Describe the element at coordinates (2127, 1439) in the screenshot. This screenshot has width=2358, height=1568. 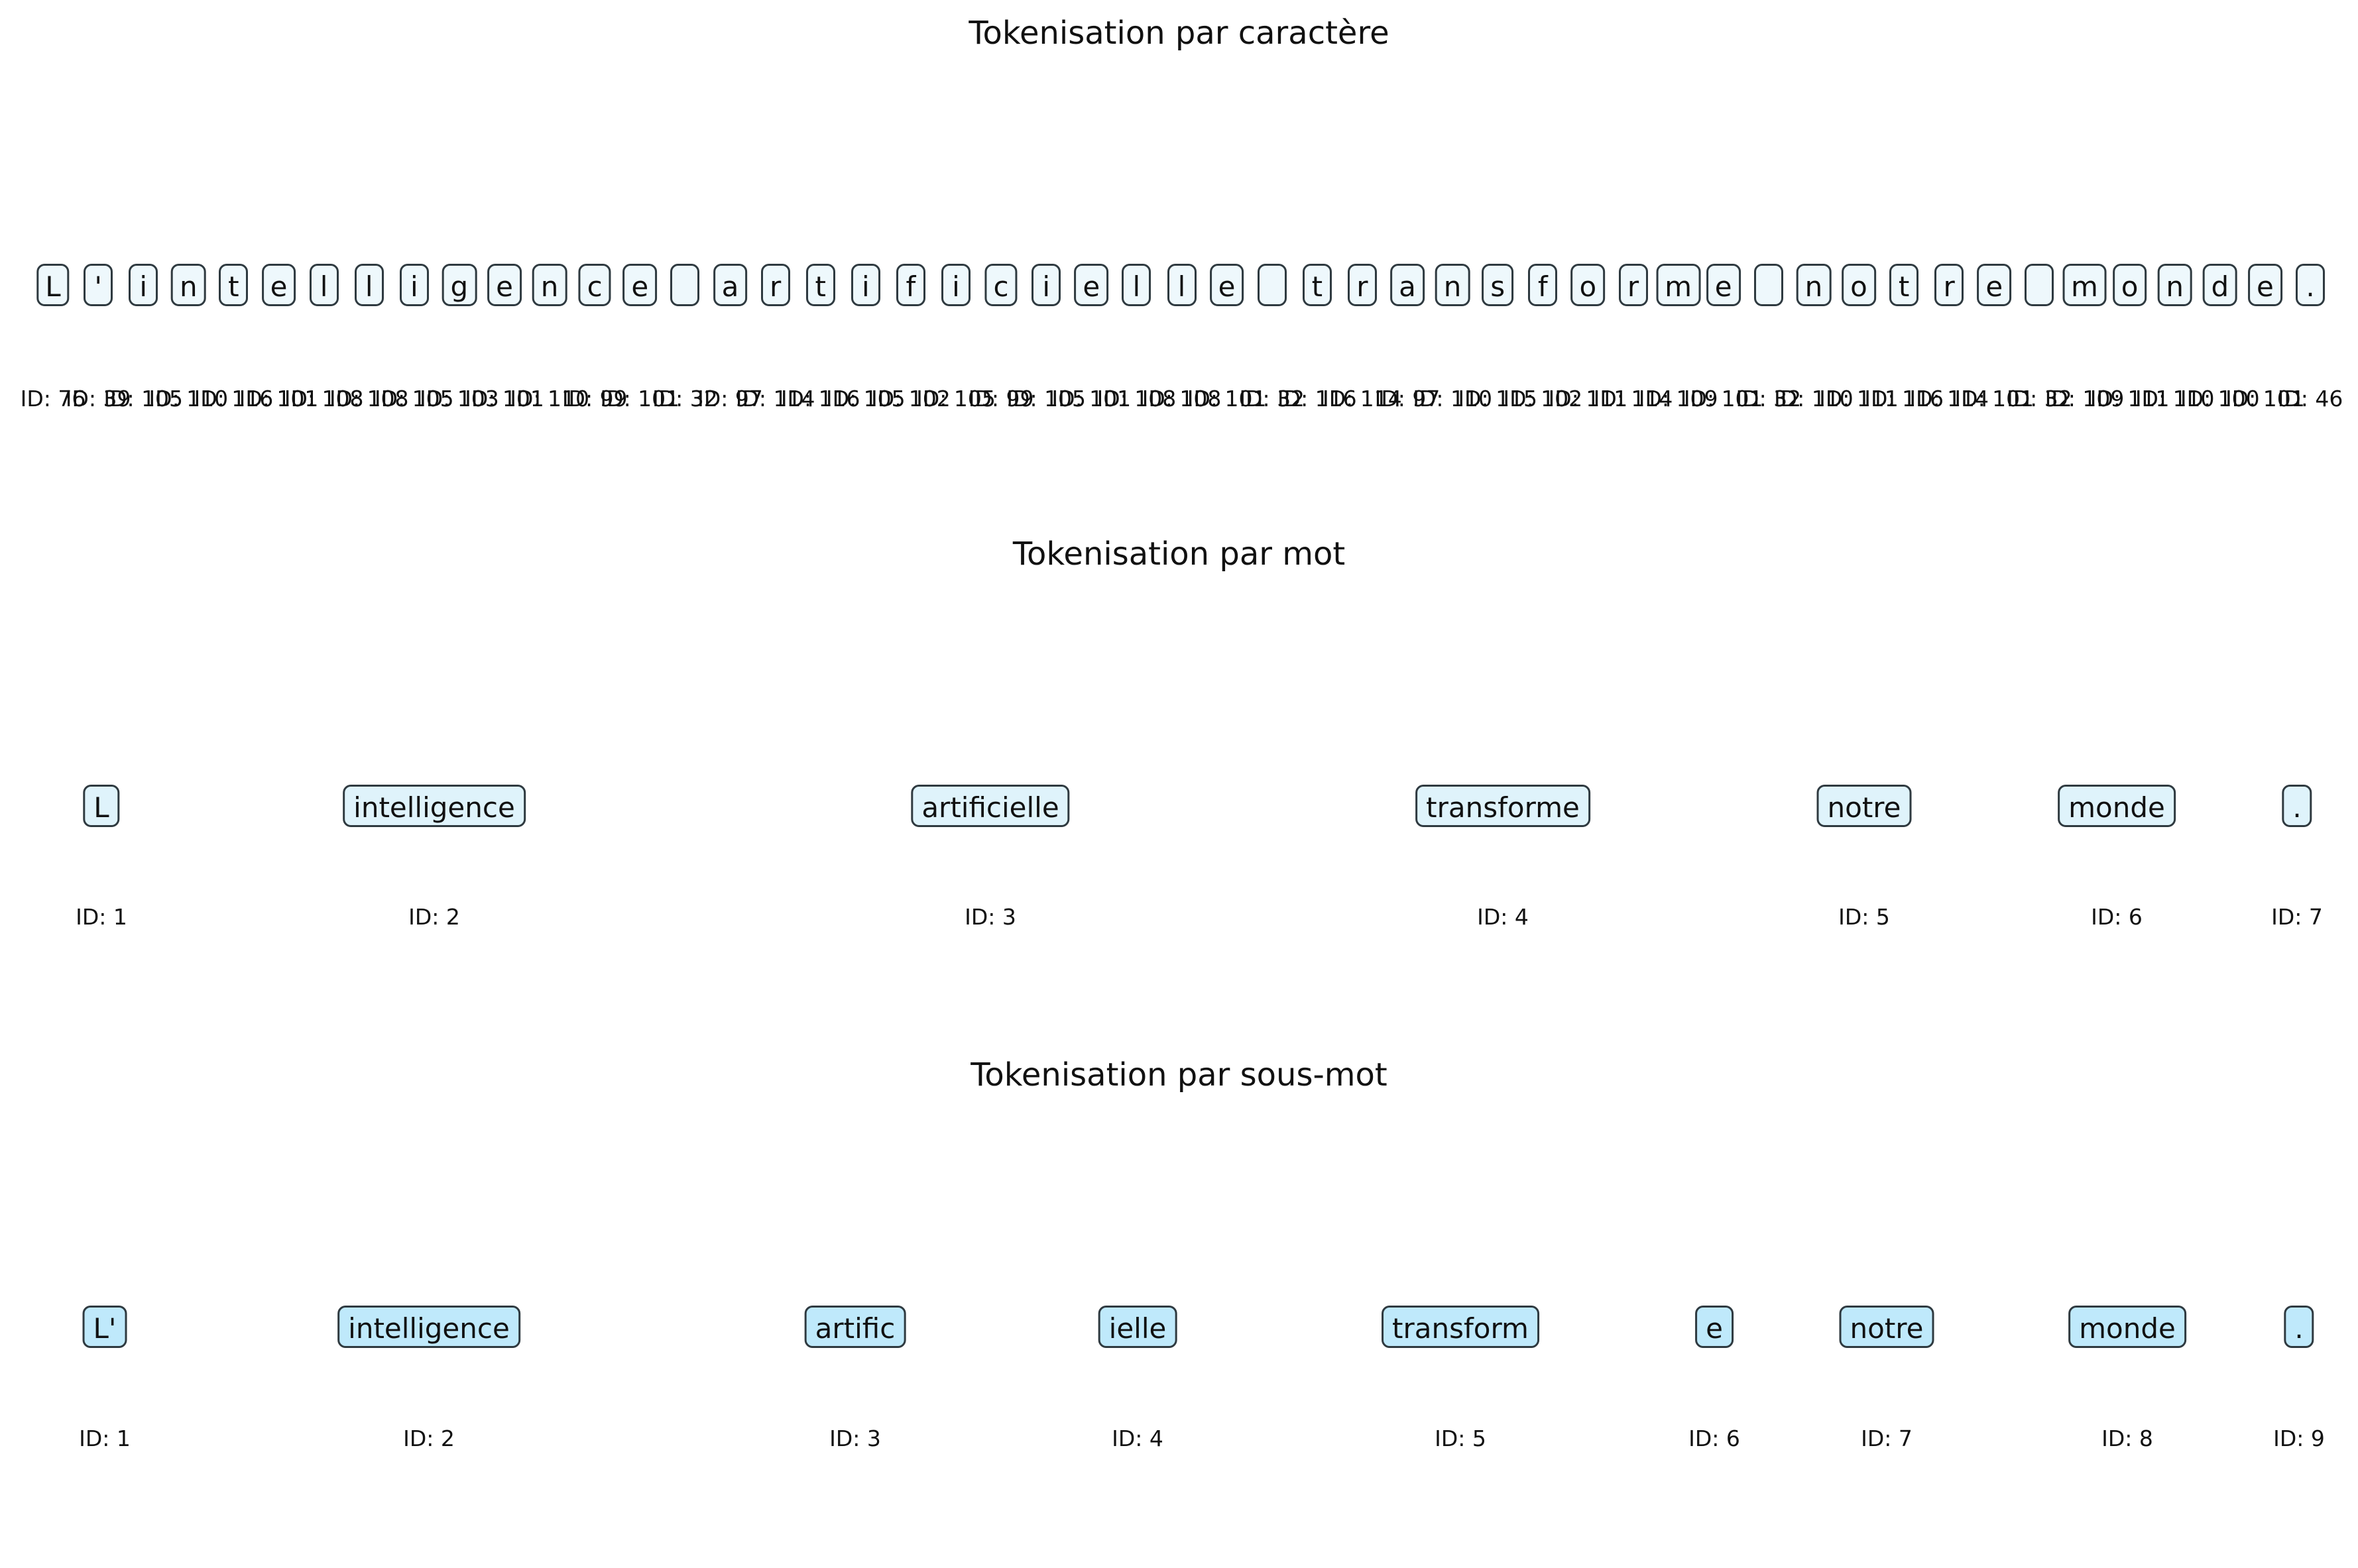
I see `token-id-label: ID: 8` at that location.